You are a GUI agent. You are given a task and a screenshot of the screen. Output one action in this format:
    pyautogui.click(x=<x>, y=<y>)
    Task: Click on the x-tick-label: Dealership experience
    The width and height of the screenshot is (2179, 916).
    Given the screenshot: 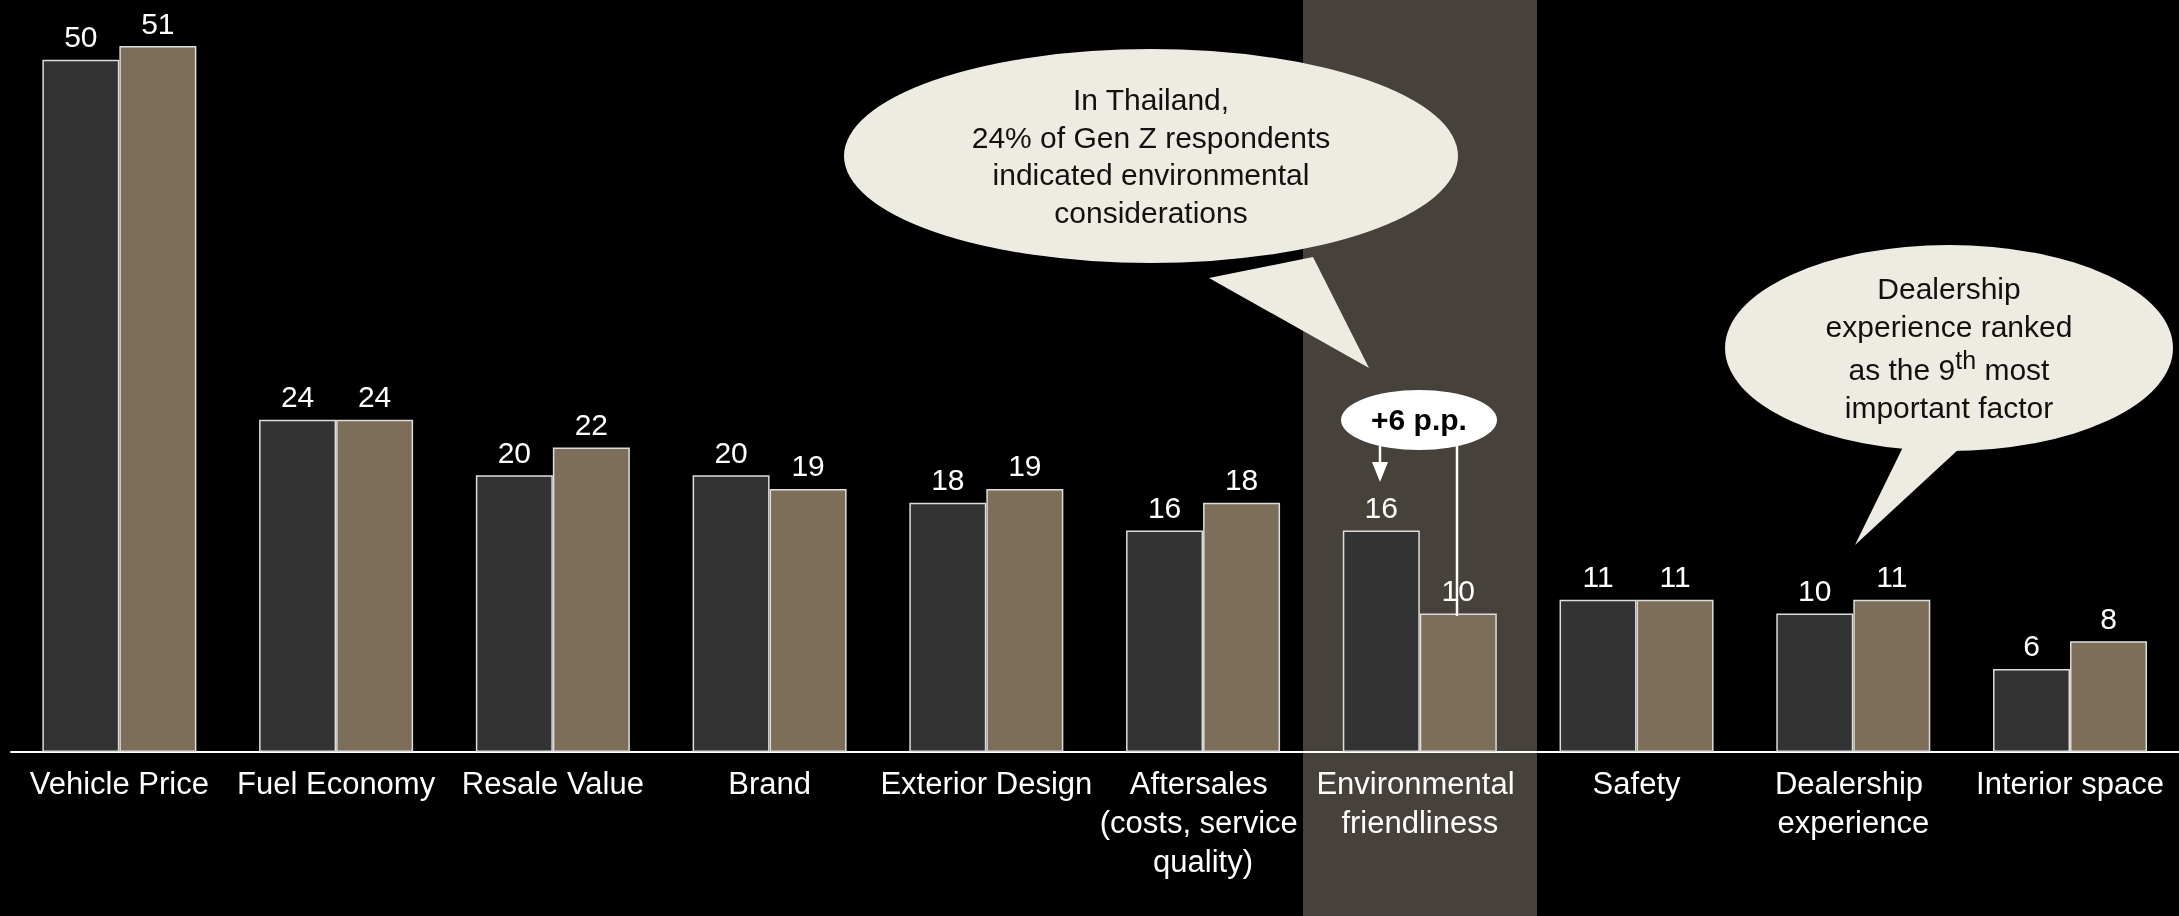 What is the action you would take?
    pyautogui.click(x=1853, y=803)
    